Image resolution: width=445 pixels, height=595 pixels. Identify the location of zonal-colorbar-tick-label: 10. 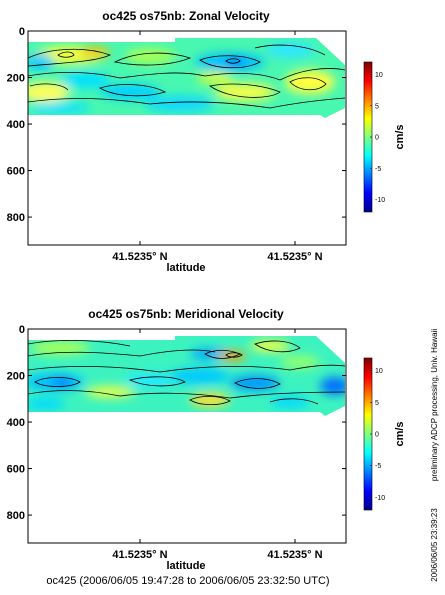
(379, 75).